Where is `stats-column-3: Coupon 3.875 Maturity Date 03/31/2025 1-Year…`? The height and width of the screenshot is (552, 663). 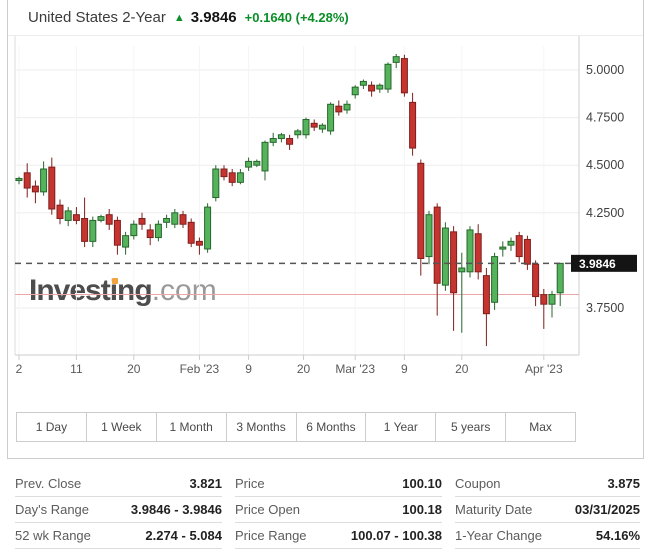
stats-column-3: Coupon 3.875 Maturity Date 03/31/2025 1-Year… is located at coordinates (547, 510).